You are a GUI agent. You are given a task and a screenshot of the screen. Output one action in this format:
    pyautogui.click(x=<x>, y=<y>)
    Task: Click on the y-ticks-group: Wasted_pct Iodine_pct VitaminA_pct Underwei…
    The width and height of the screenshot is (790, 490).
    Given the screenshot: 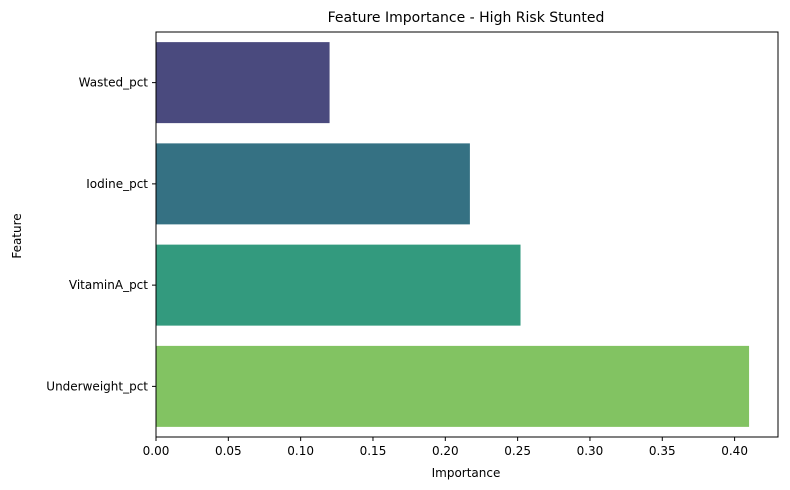 What is the action you would take?
    pyautogui.click(x=101, y=234)
    